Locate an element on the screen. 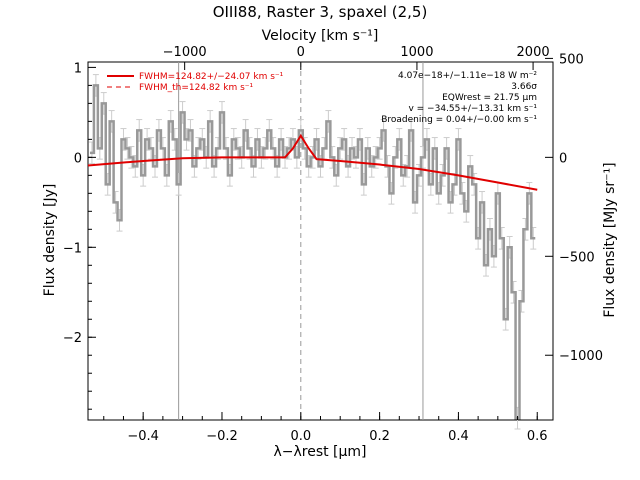 The height and width of the screenshot is (480, 640). x-axis-title: λ−λrest [μm] is located at coordinates (319, 452).